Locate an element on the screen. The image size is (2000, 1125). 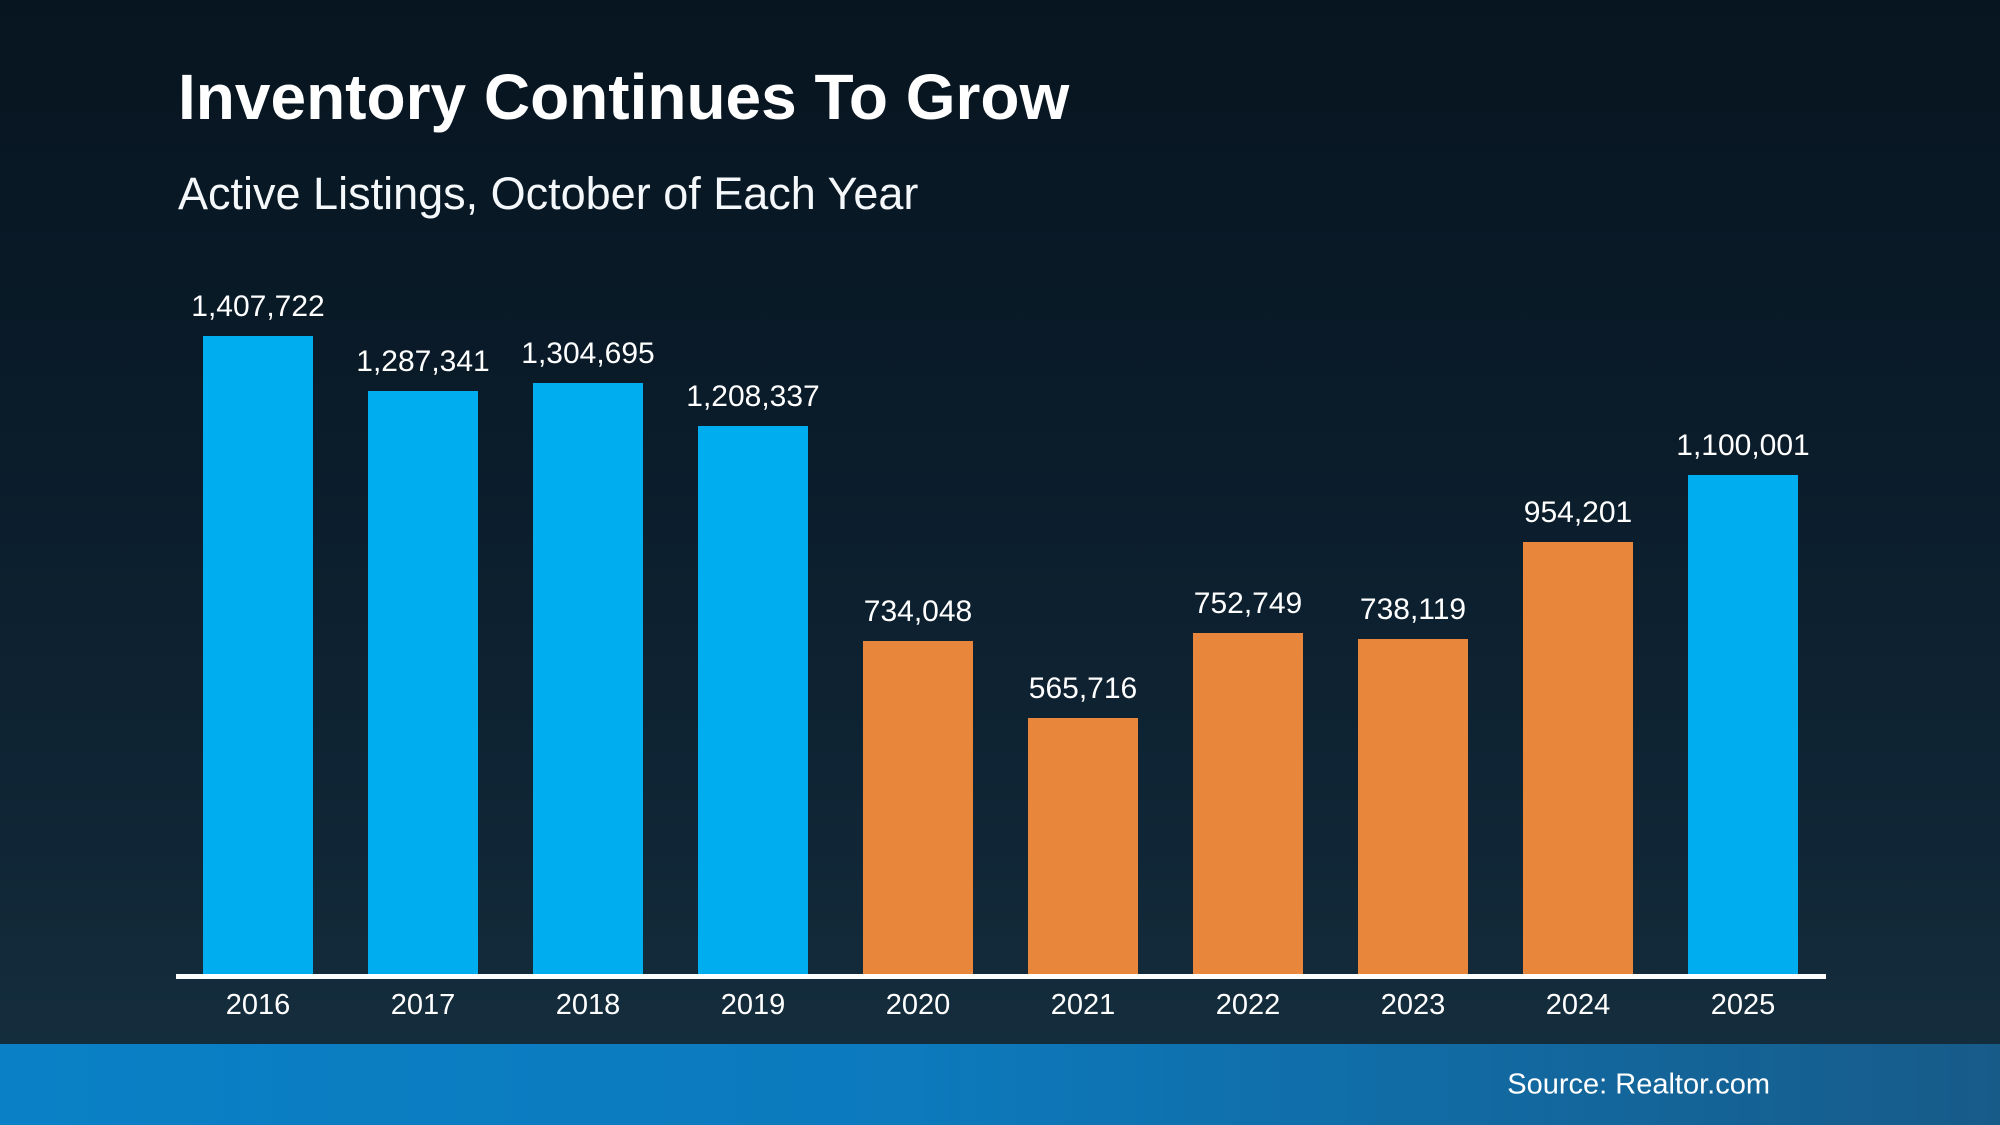
year-label-2016: 2016 is located at coordinates (258, 1005).